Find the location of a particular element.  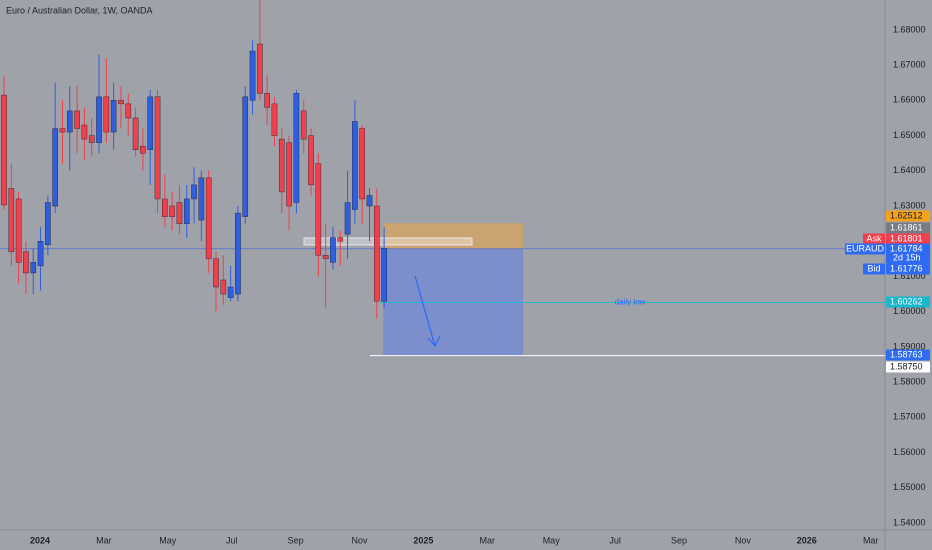

price-label: 1.61784 is located at coordinates (906, 248).